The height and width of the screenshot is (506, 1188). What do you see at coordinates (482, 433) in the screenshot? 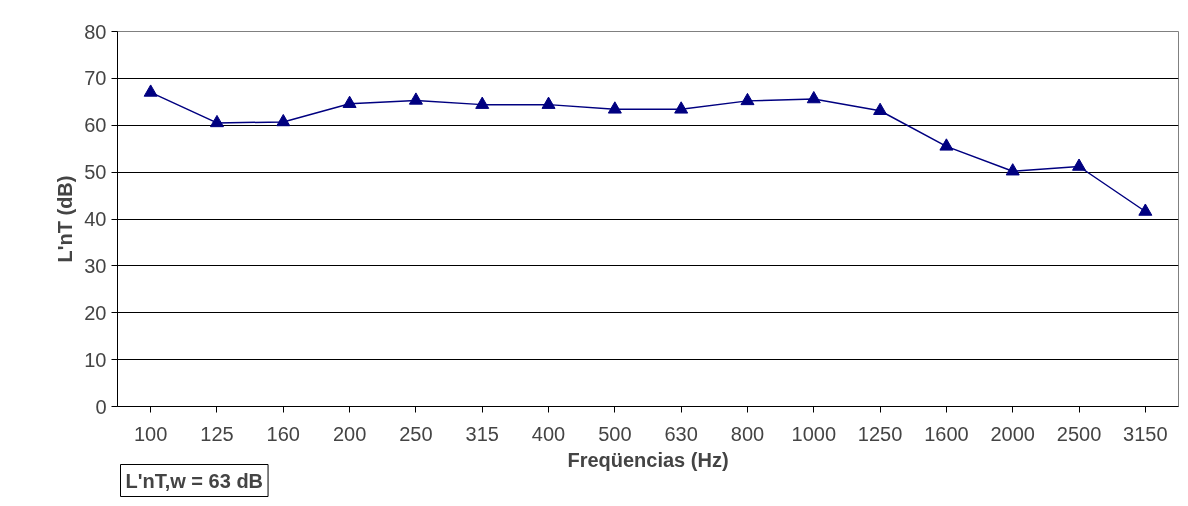
I see `x-tick-label: 315` at bounding box center [482, 433].